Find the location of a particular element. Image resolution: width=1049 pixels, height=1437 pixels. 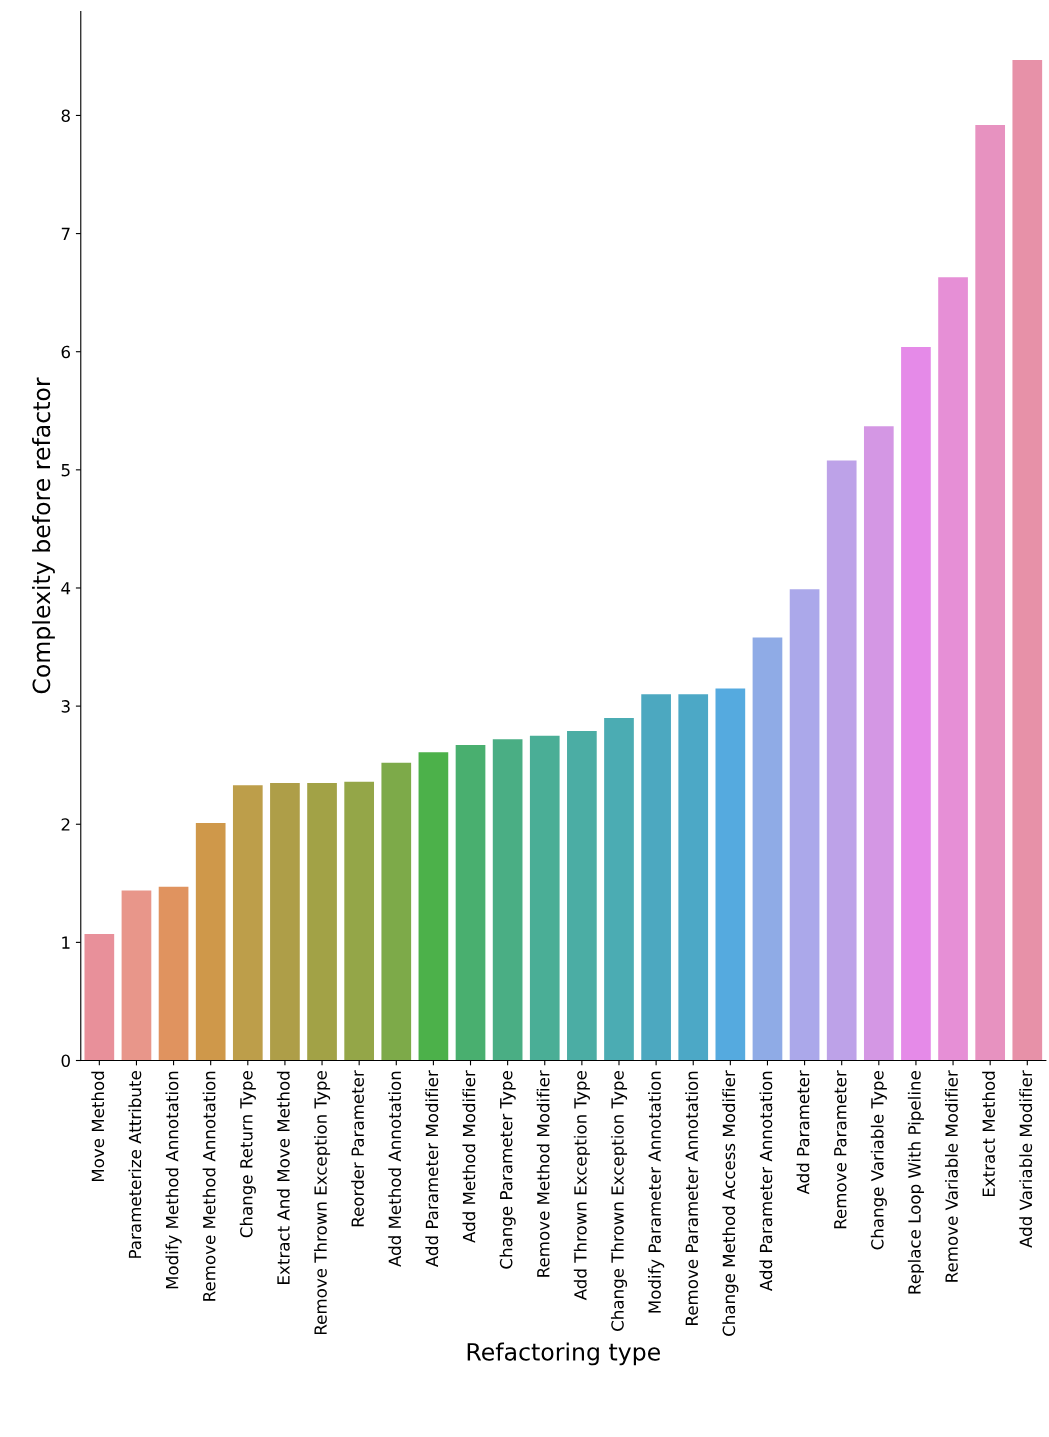

x-tick-label: Parameterize Attribute is located at coordinates (135, 1164).